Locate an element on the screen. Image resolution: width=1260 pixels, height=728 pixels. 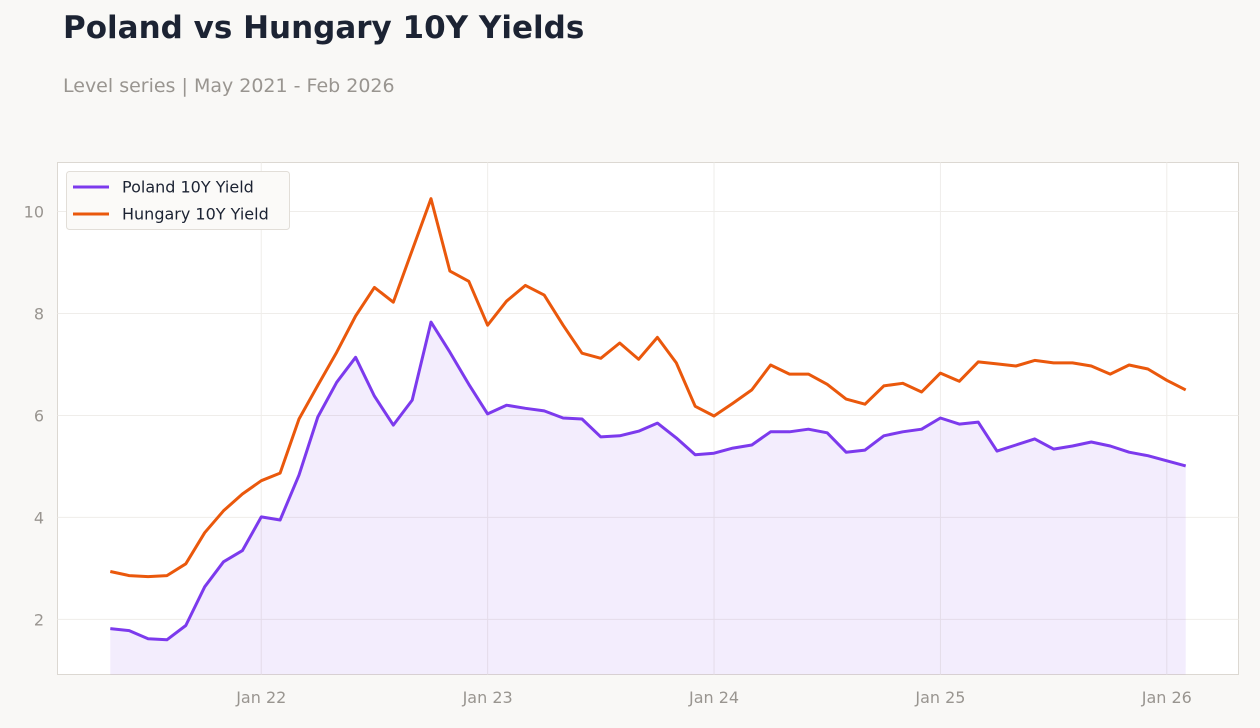
legend: Poland 10Y Yield Hungary 10Y Yield is located at coordinates (178, 200).